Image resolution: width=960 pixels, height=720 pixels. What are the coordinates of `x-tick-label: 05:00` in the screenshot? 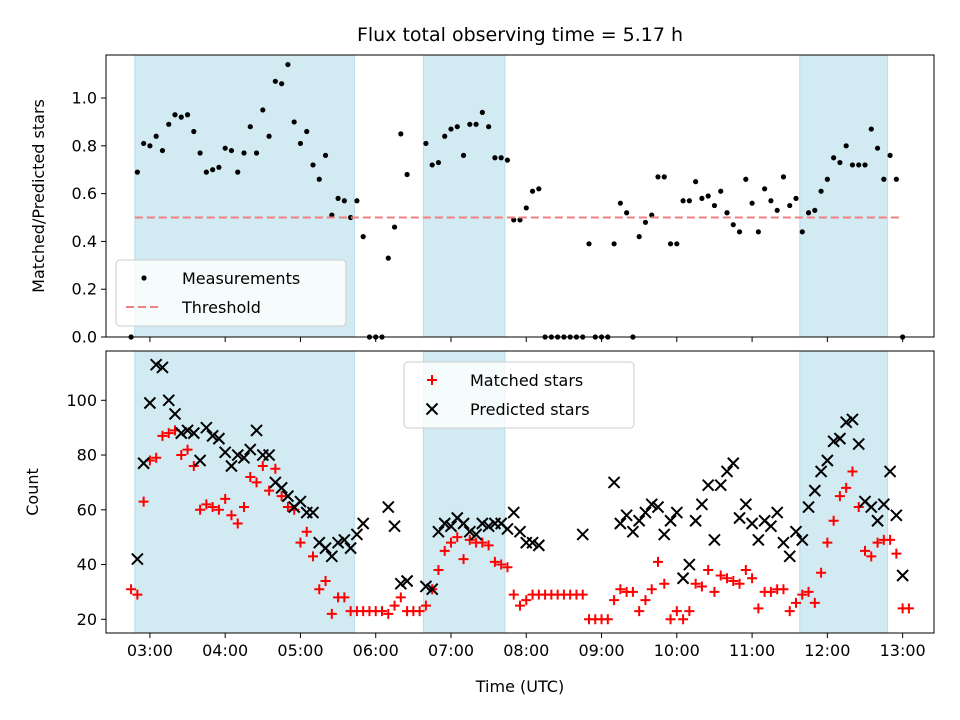 It's located at (300, 650).